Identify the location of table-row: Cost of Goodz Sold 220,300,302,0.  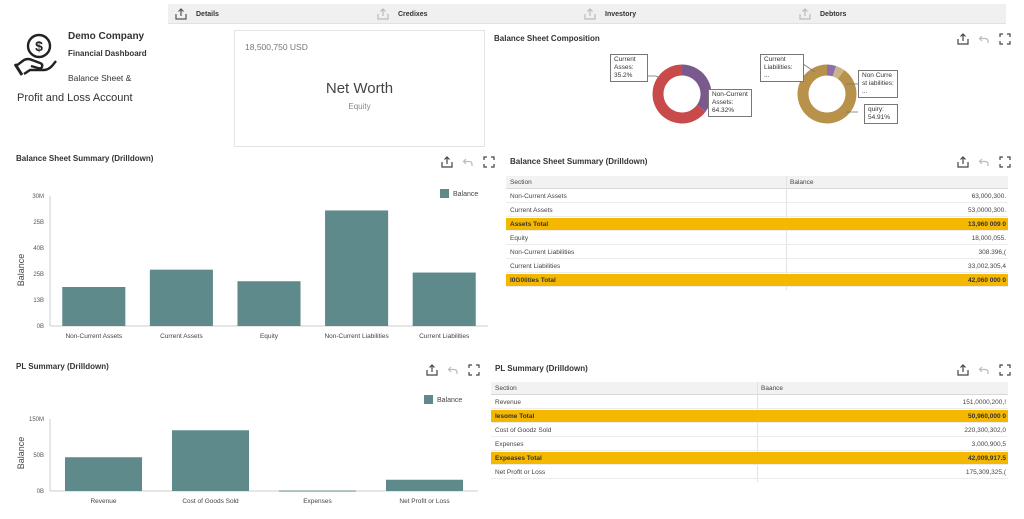
(749, 430).